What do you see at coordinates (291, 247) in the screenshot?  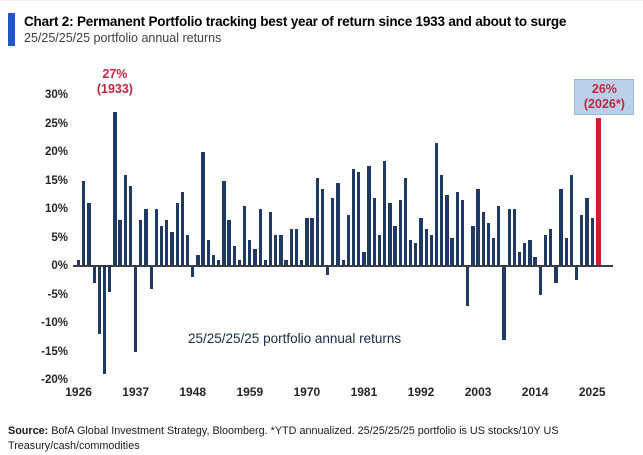 I see `bar-1967` at bounding box center [291, 247].